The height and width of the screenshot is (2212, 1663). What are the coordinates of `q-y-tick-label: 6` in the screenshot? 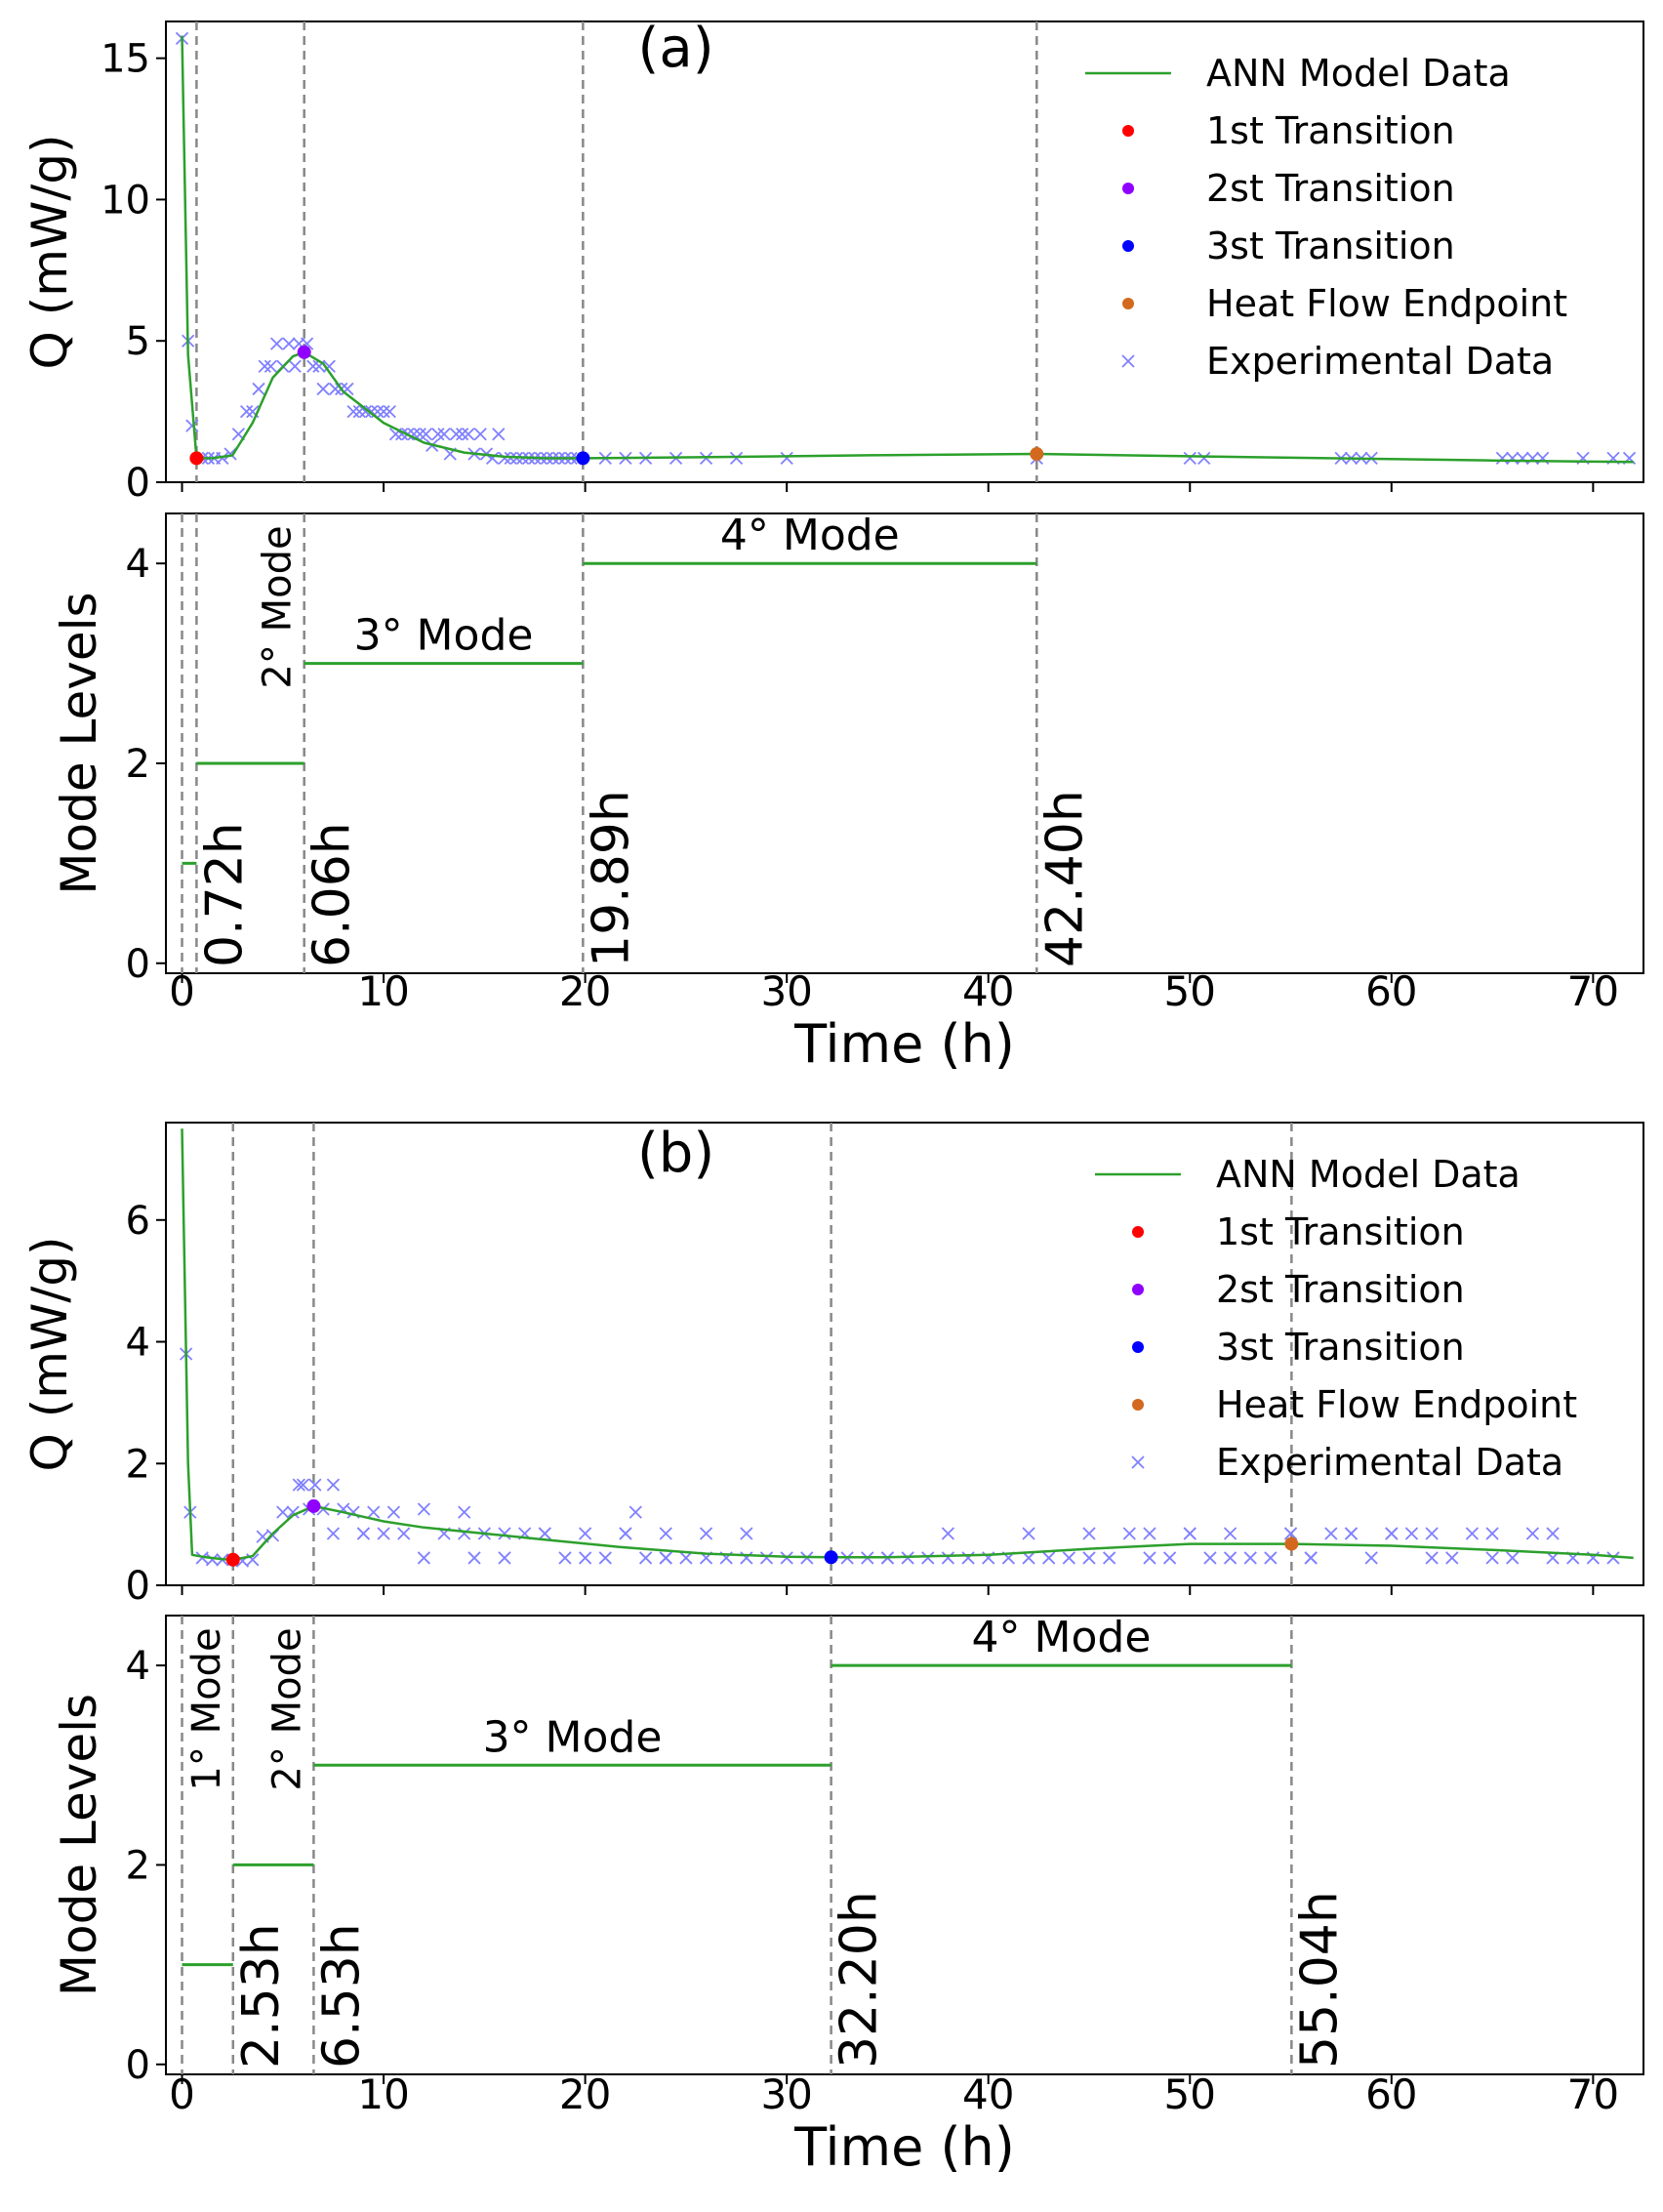 It's located at (138, 1221).